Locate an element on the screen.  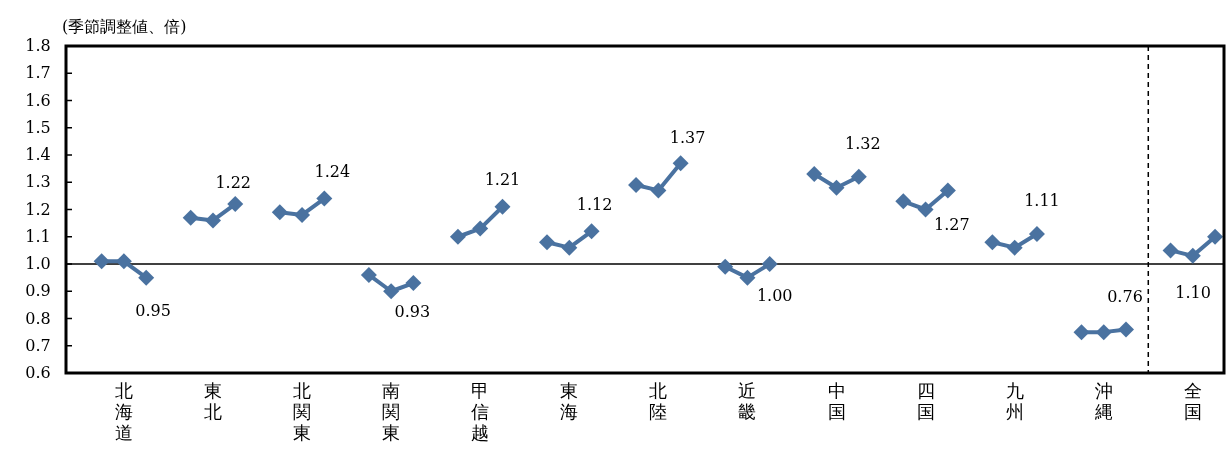
x-tick-label: 全国 is located at coordinates (1192, 401).